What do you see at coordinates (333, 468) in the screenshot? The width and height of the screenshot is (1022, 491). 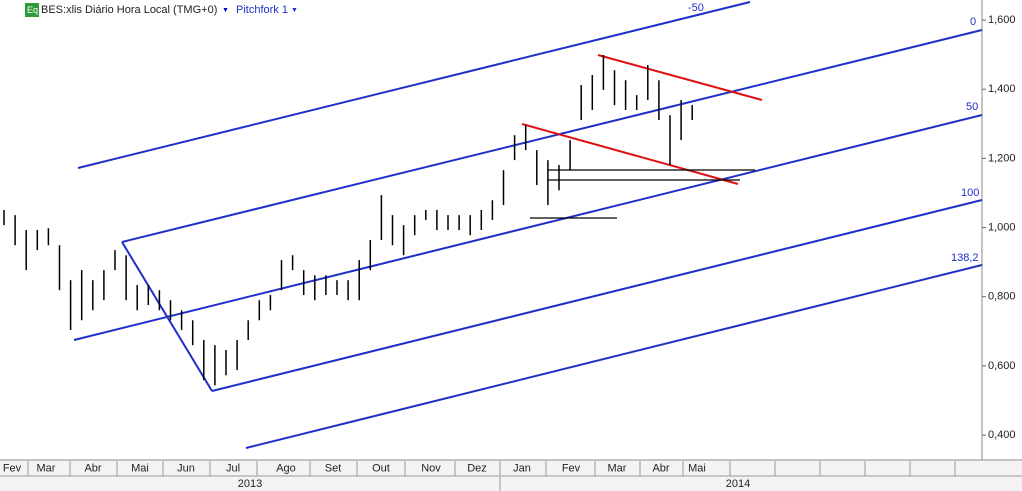 I see `month-label: Set` at bounding box center [333, 468].